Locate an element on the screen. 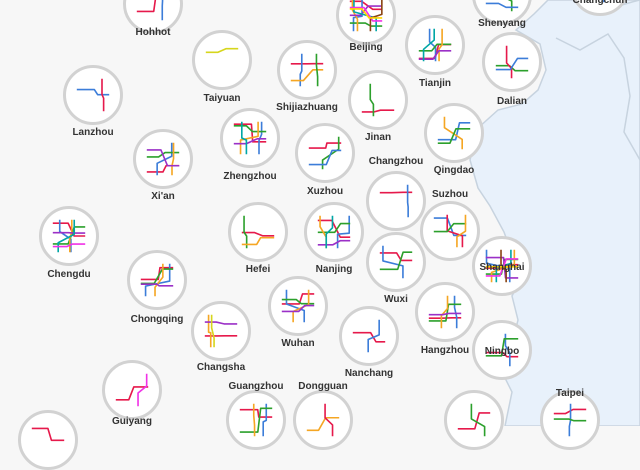 The image size is (640, 470). hangzhou-metro-lines is located at coordinates (445, 312).